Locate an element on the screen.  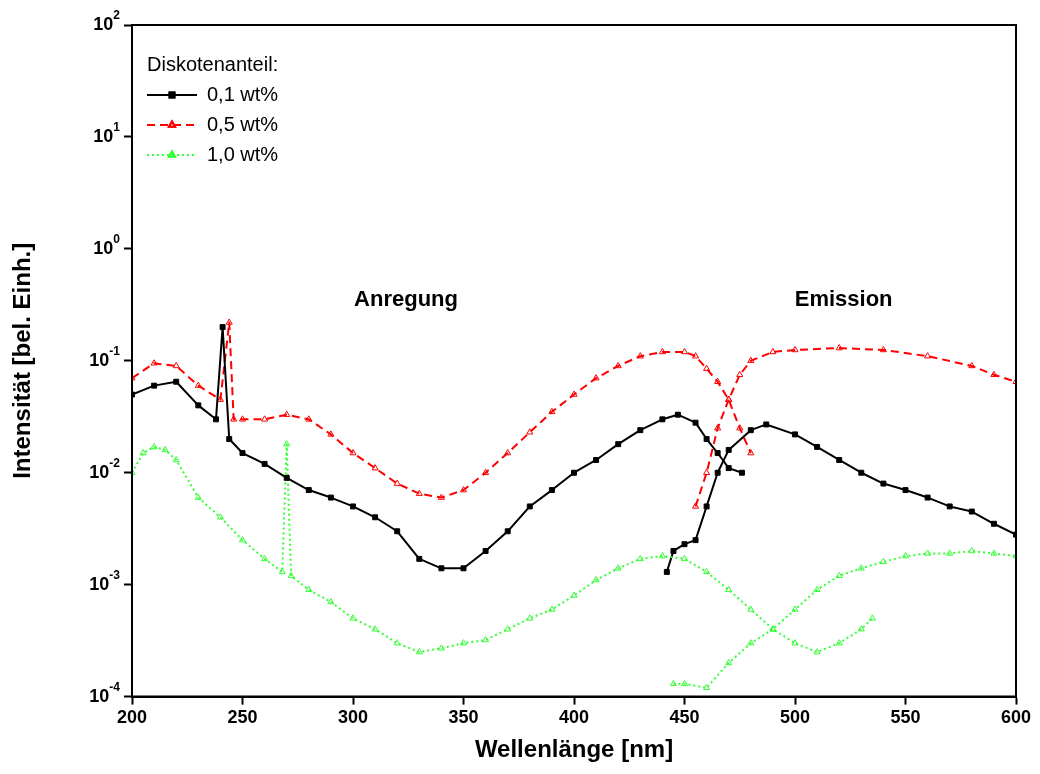
x-tick-label: 400 is located at coordinates (574, 717).